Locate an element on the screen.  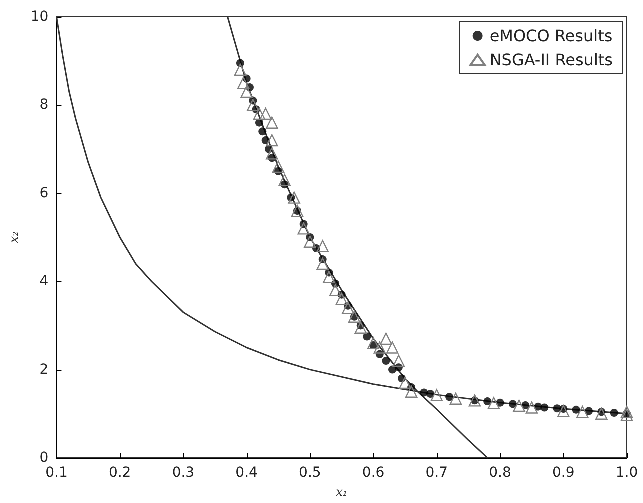
y-tick-label: 2 is located at coordinates (44, 370).